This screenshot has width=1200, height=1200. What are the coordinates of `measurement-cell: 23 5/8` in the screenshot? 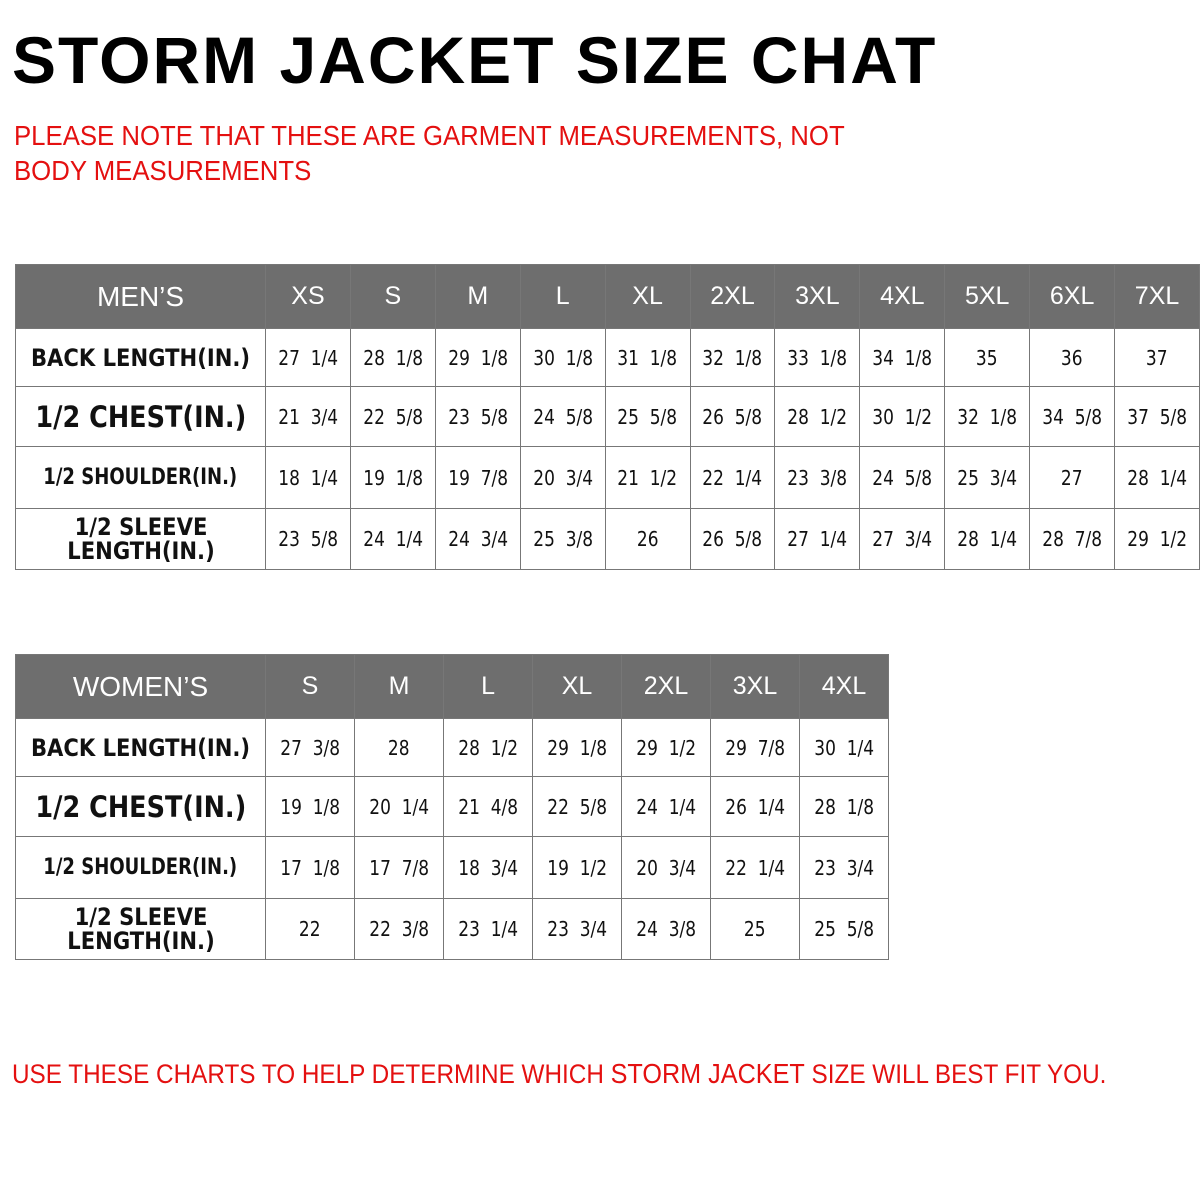 It's located at (477, 416).